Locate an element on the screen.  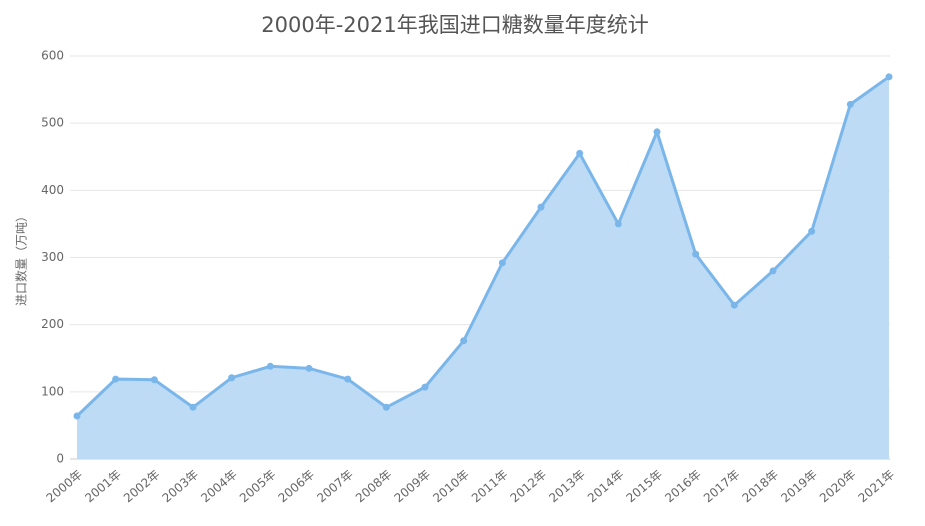
x-tick-label: 2010年 is located at coordinates (451, 486).